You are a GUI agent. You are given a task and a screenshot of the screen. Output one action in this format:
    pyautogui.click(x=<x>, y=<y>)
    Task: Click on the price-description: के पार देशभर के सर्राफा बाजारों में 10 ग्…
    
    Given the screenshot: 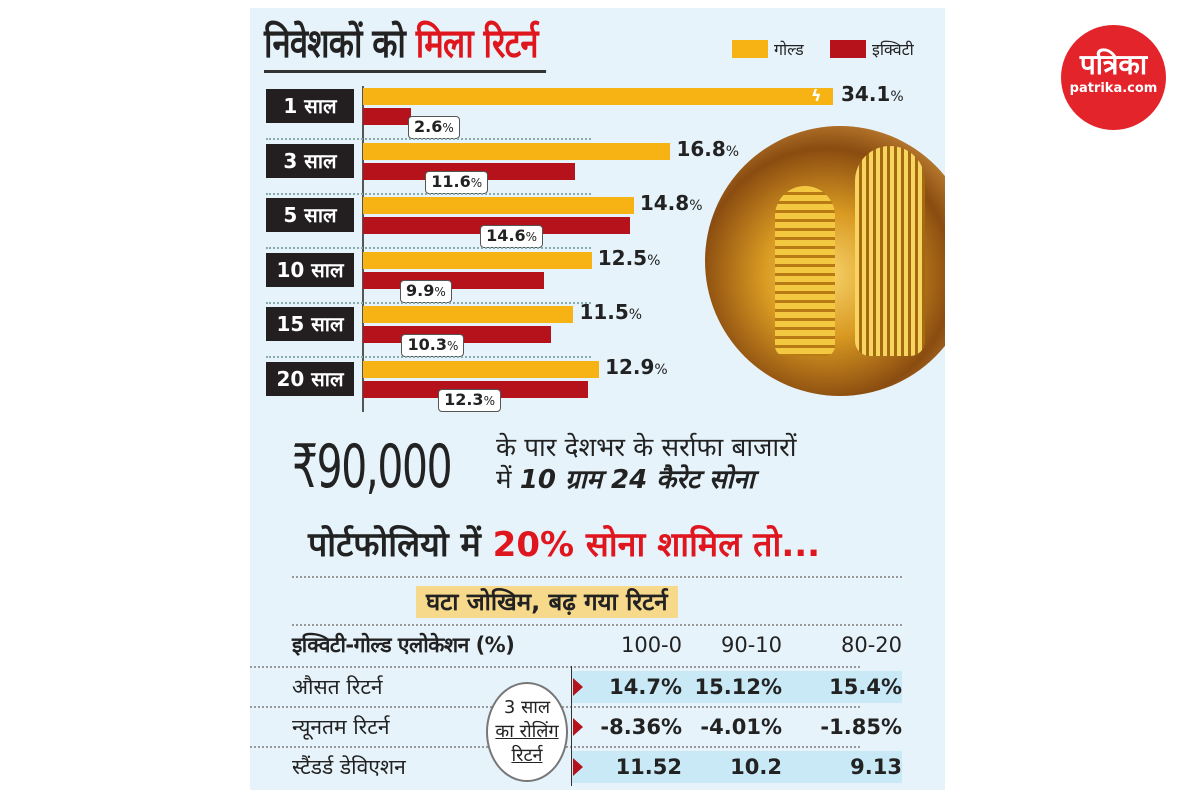 What is the action you would take?
    pyautogui.click(x=646, y=464)
    